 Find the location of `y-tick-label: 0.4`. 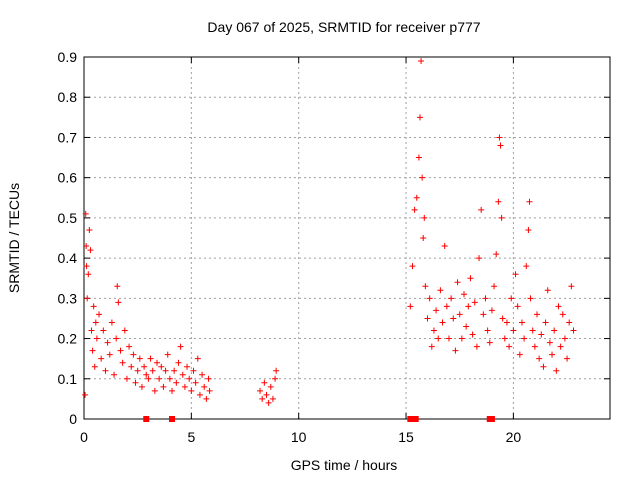

y-tick-label: 0.4 is located at coordinates (68, 258).